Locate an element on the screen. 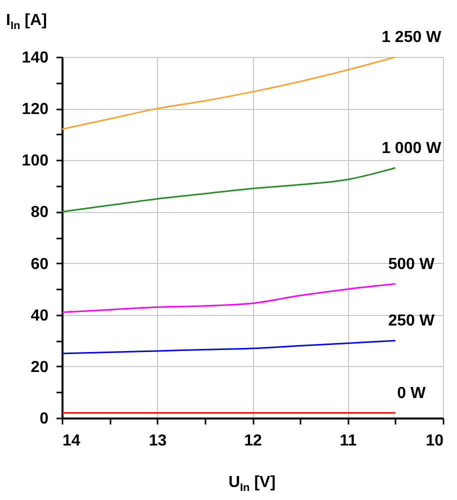 The width and height of the screenshot is (457, 500). x-axis-title: U$_{In}$ [V] is located at coordinates (252, 484).